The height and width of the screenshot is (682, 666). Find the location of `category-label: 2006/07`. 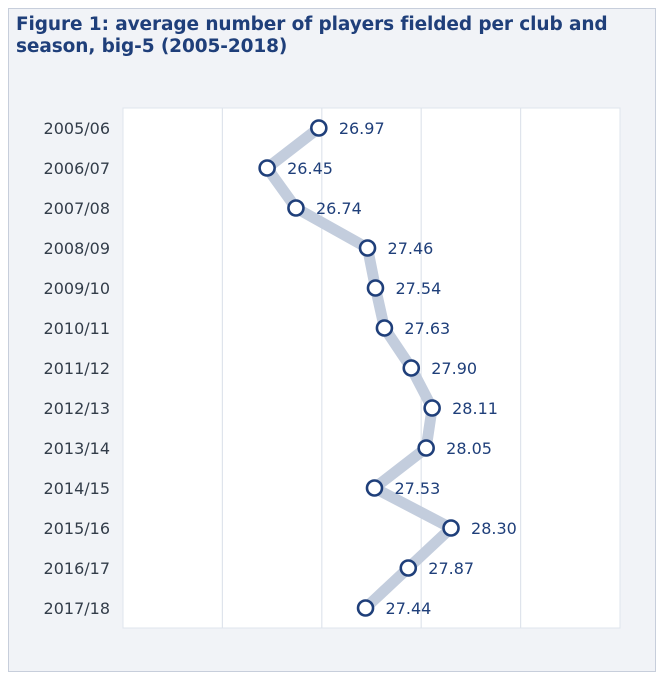

category-label: 2006/07 is located at coordinates (77, 168).